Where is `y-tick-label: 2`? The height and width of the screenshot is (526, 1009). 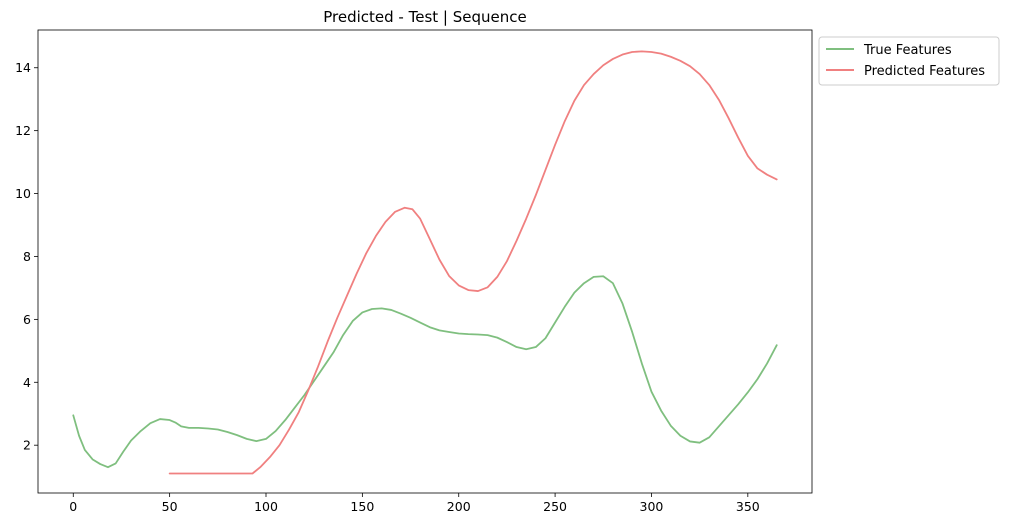
y-tick-label: 2 is located at coordinates (27, 445).